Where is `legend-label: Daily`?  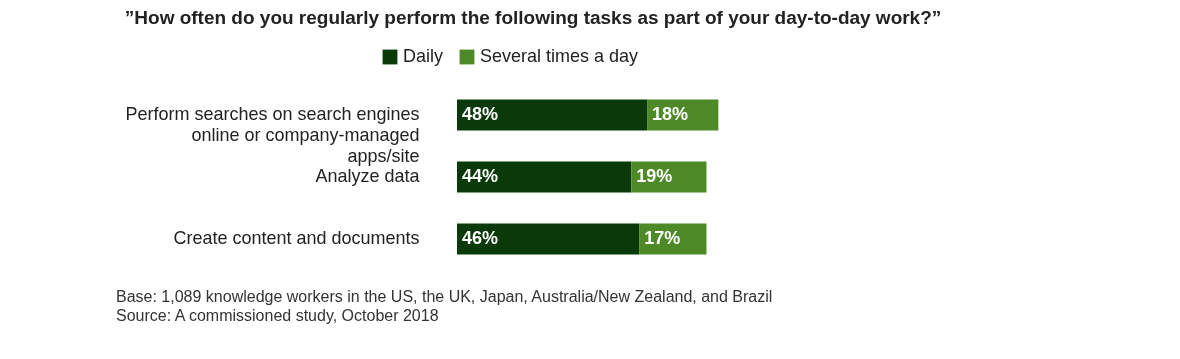
legend-label: Daily is located at coordinates (423, 56).